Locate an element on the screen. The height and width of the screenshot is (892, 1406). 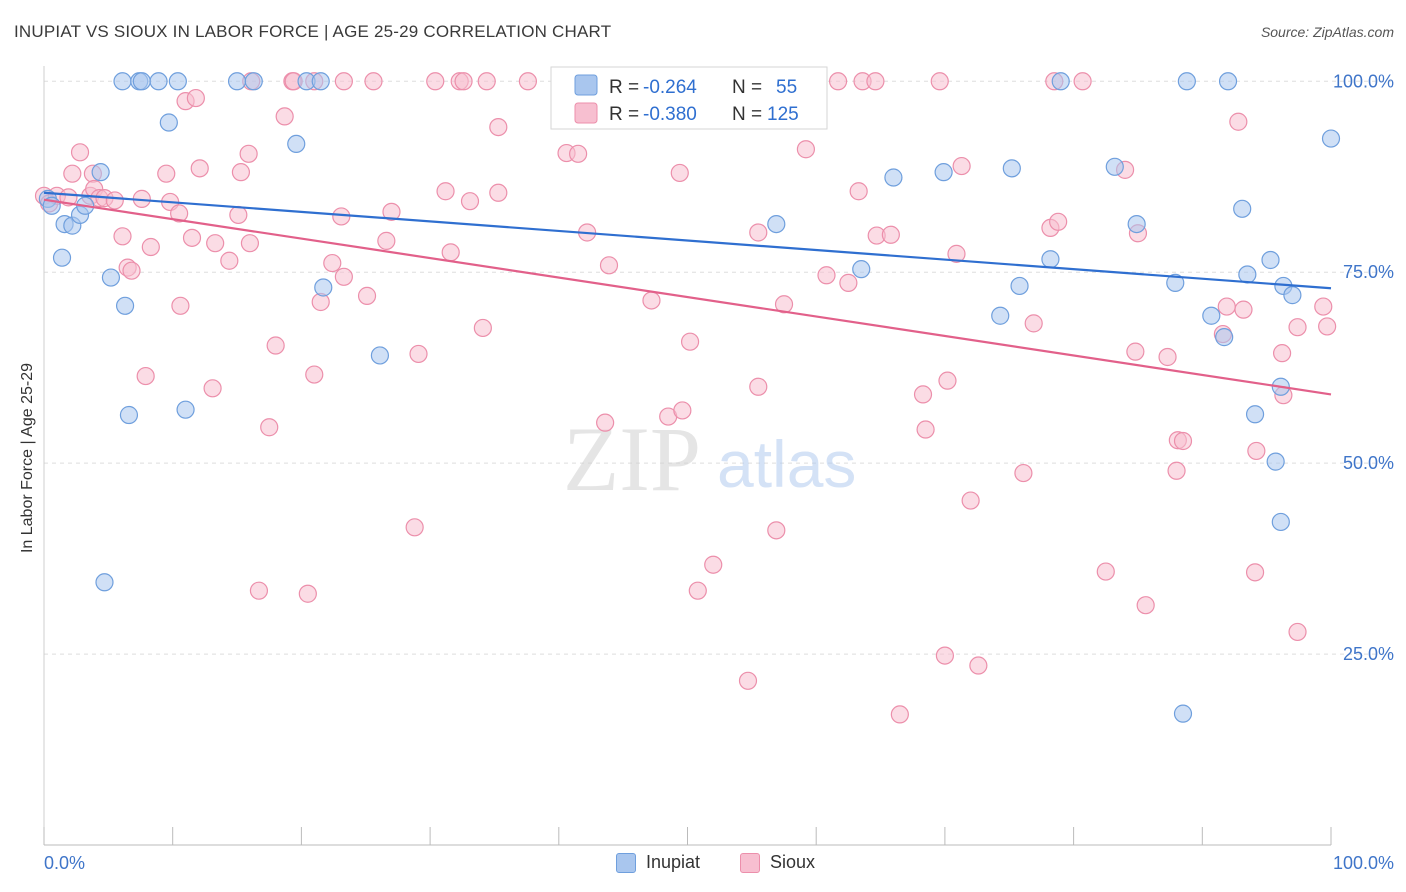
zipatlas-watermark: ZIP atlas is located at coordinates (709, 459).